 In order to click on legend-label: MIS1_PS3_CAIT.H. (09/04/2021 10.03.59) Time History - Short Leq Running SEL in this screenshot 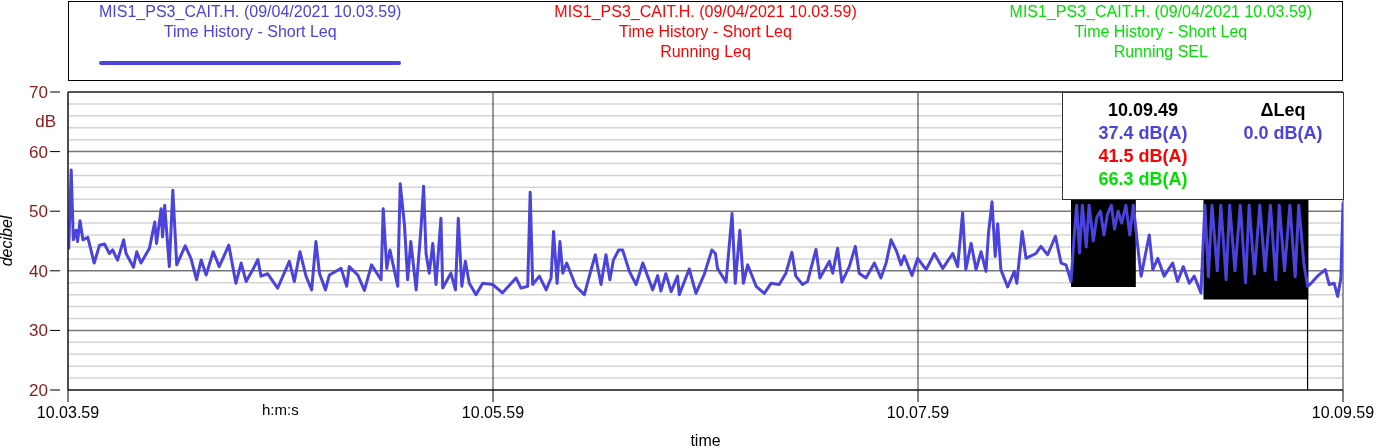, I will do `click(1160, 31)`.